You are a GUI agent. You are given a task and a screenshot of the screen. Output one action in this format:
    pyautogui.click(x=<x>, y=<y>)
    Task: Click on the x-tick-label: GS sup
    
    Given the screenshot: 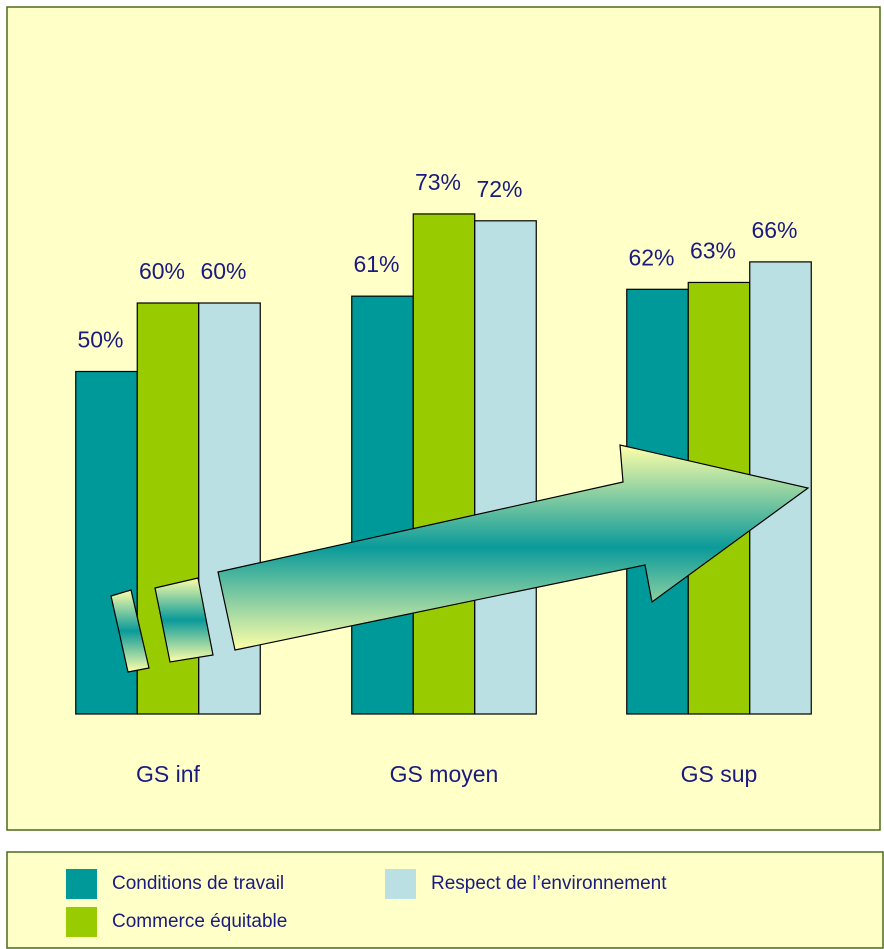 What is the action you would take?
    pyautogui.click(x=719, y=774)
    